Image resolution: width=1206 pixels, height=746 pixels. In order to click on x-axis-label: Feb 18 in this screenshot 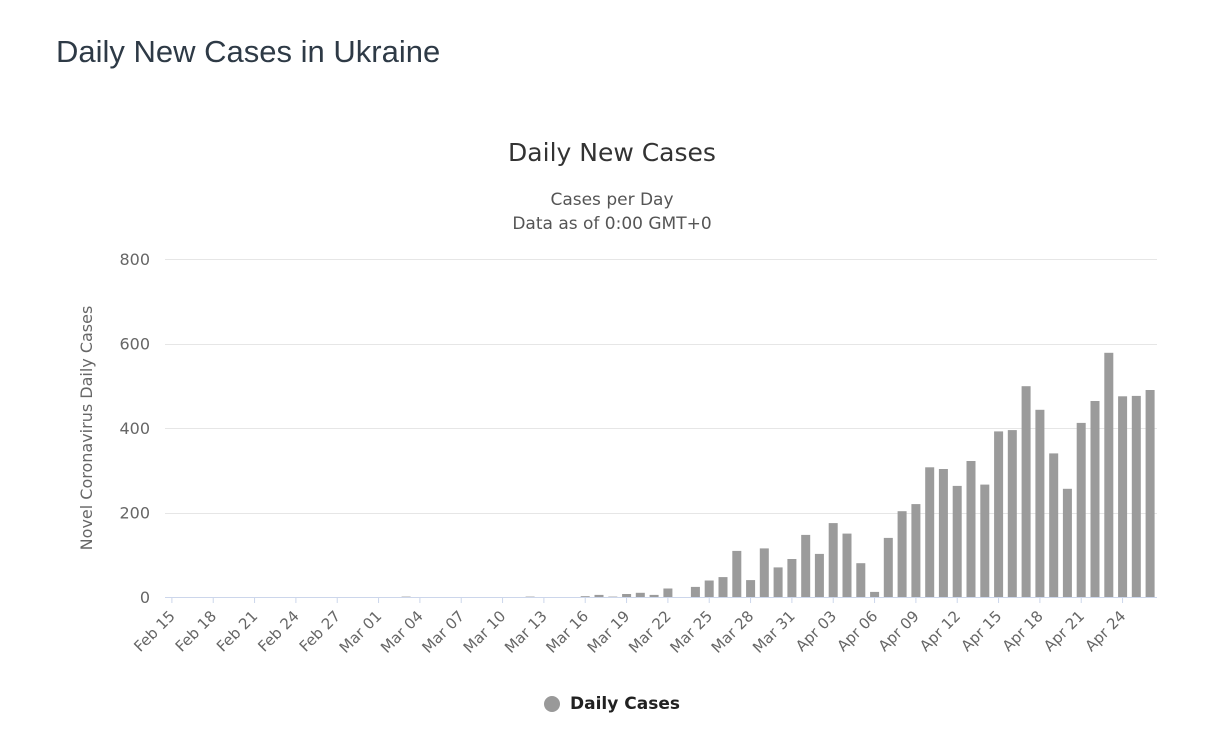, I will do `click(196, 631)`.